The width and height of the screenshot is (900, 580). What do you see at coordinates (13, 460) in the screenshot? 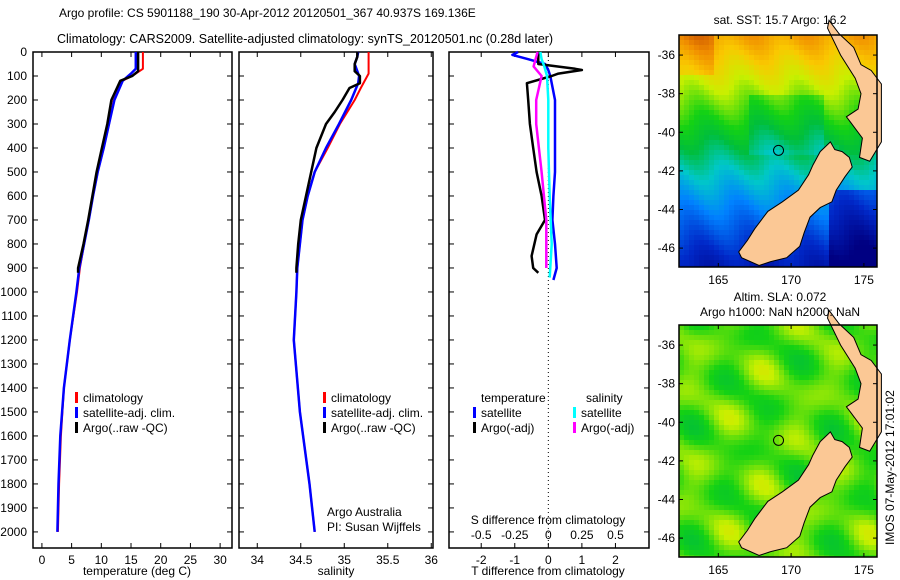
I see `depth-tick-label: 1700` at bounding box center [13, 460].